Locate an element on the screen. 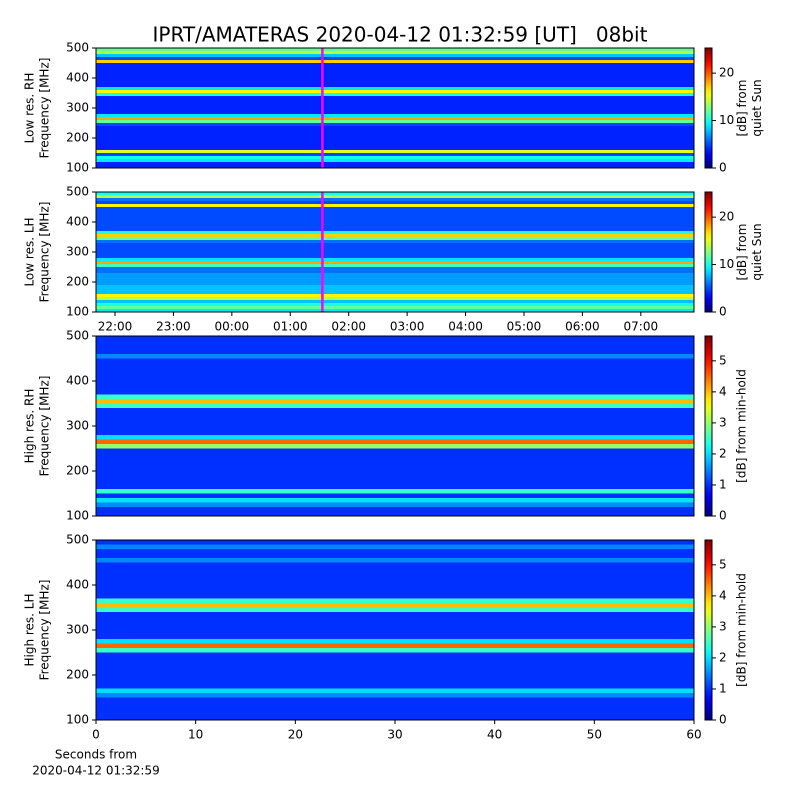  x-tick-label: 22:00 is located at coordinates (115, 327).